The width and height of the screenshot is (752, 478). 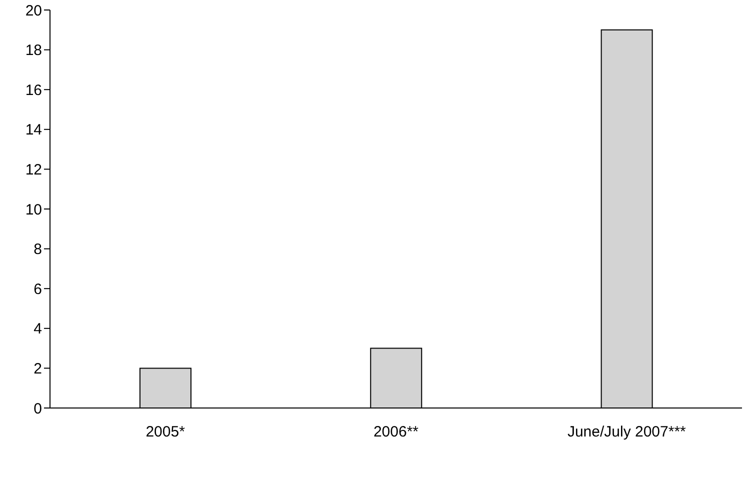 What do you see at coordinates (38, 369) in the screenshot?
I see `y-tick-label: 2` at bounding box center [38, 369].